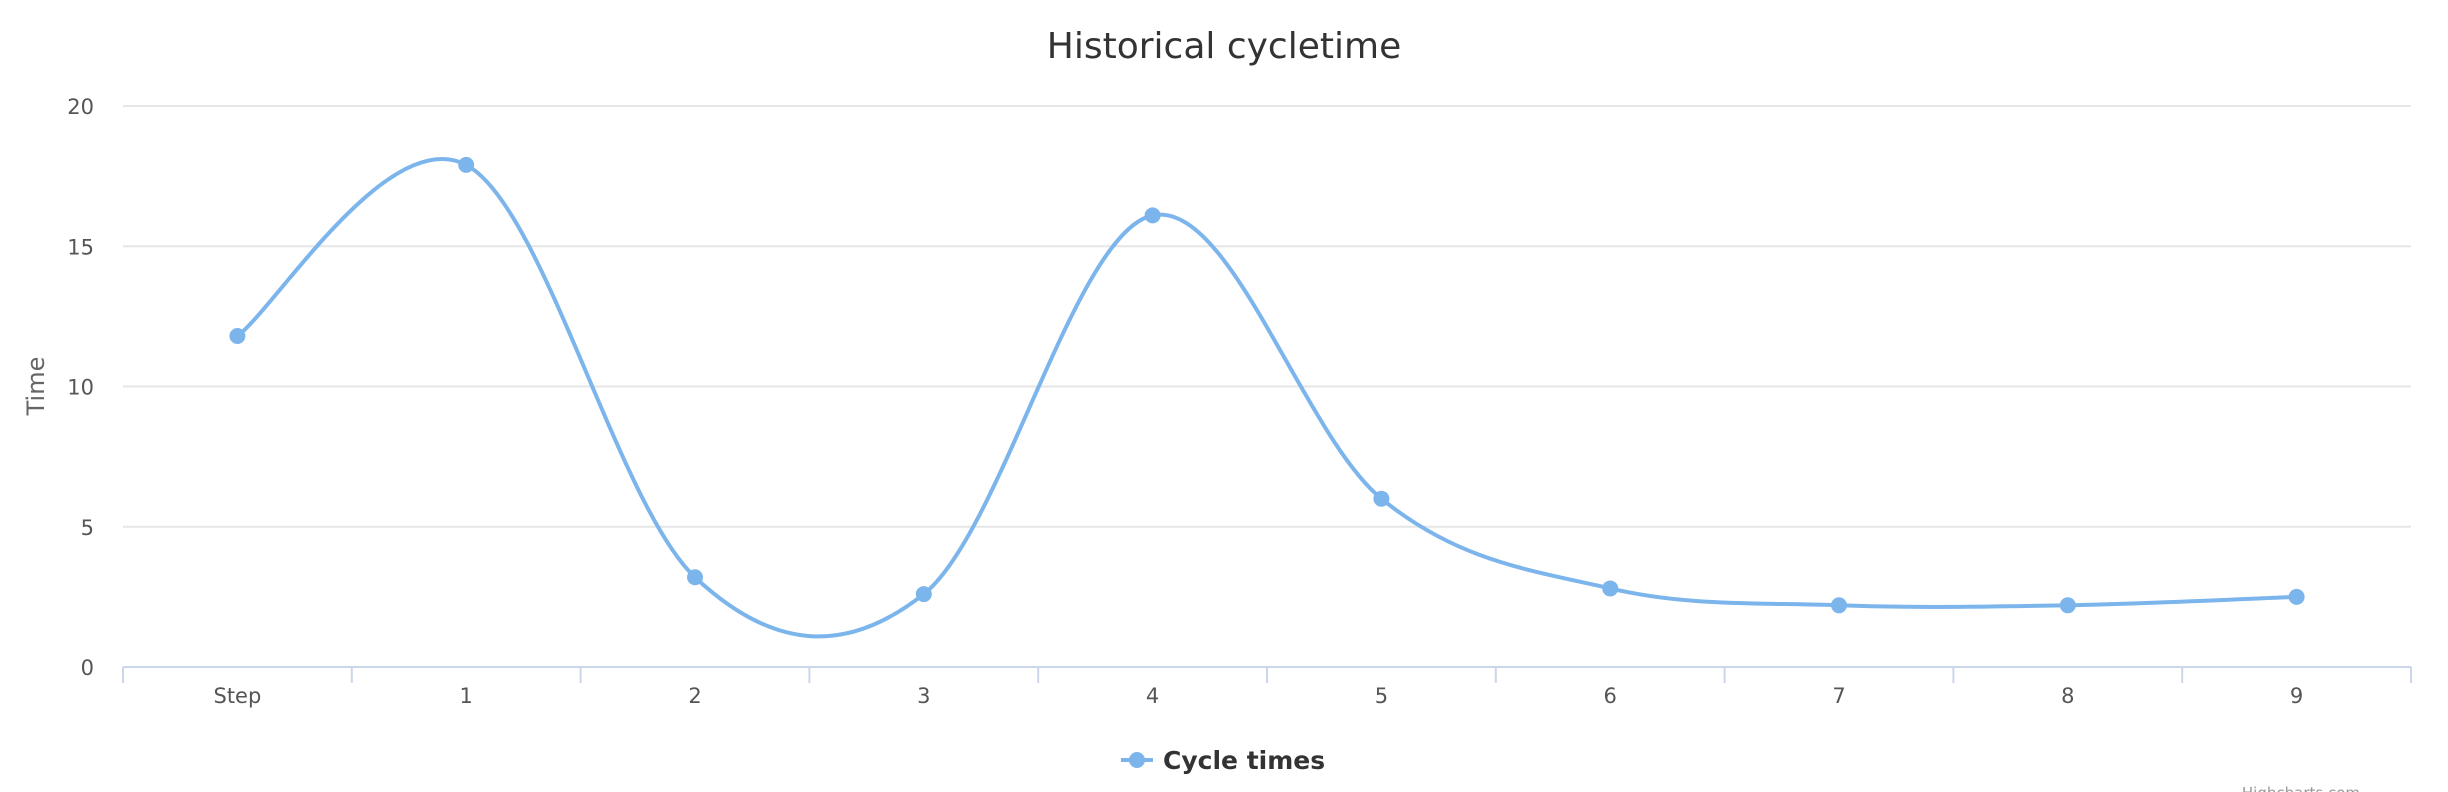 The height and width of the screenshot is (792, 2448). What do you see at coordinates (1224, 46) in the screenshot?
I see `chart-title: Historical cycletime` at bounding box center [1224, 46].